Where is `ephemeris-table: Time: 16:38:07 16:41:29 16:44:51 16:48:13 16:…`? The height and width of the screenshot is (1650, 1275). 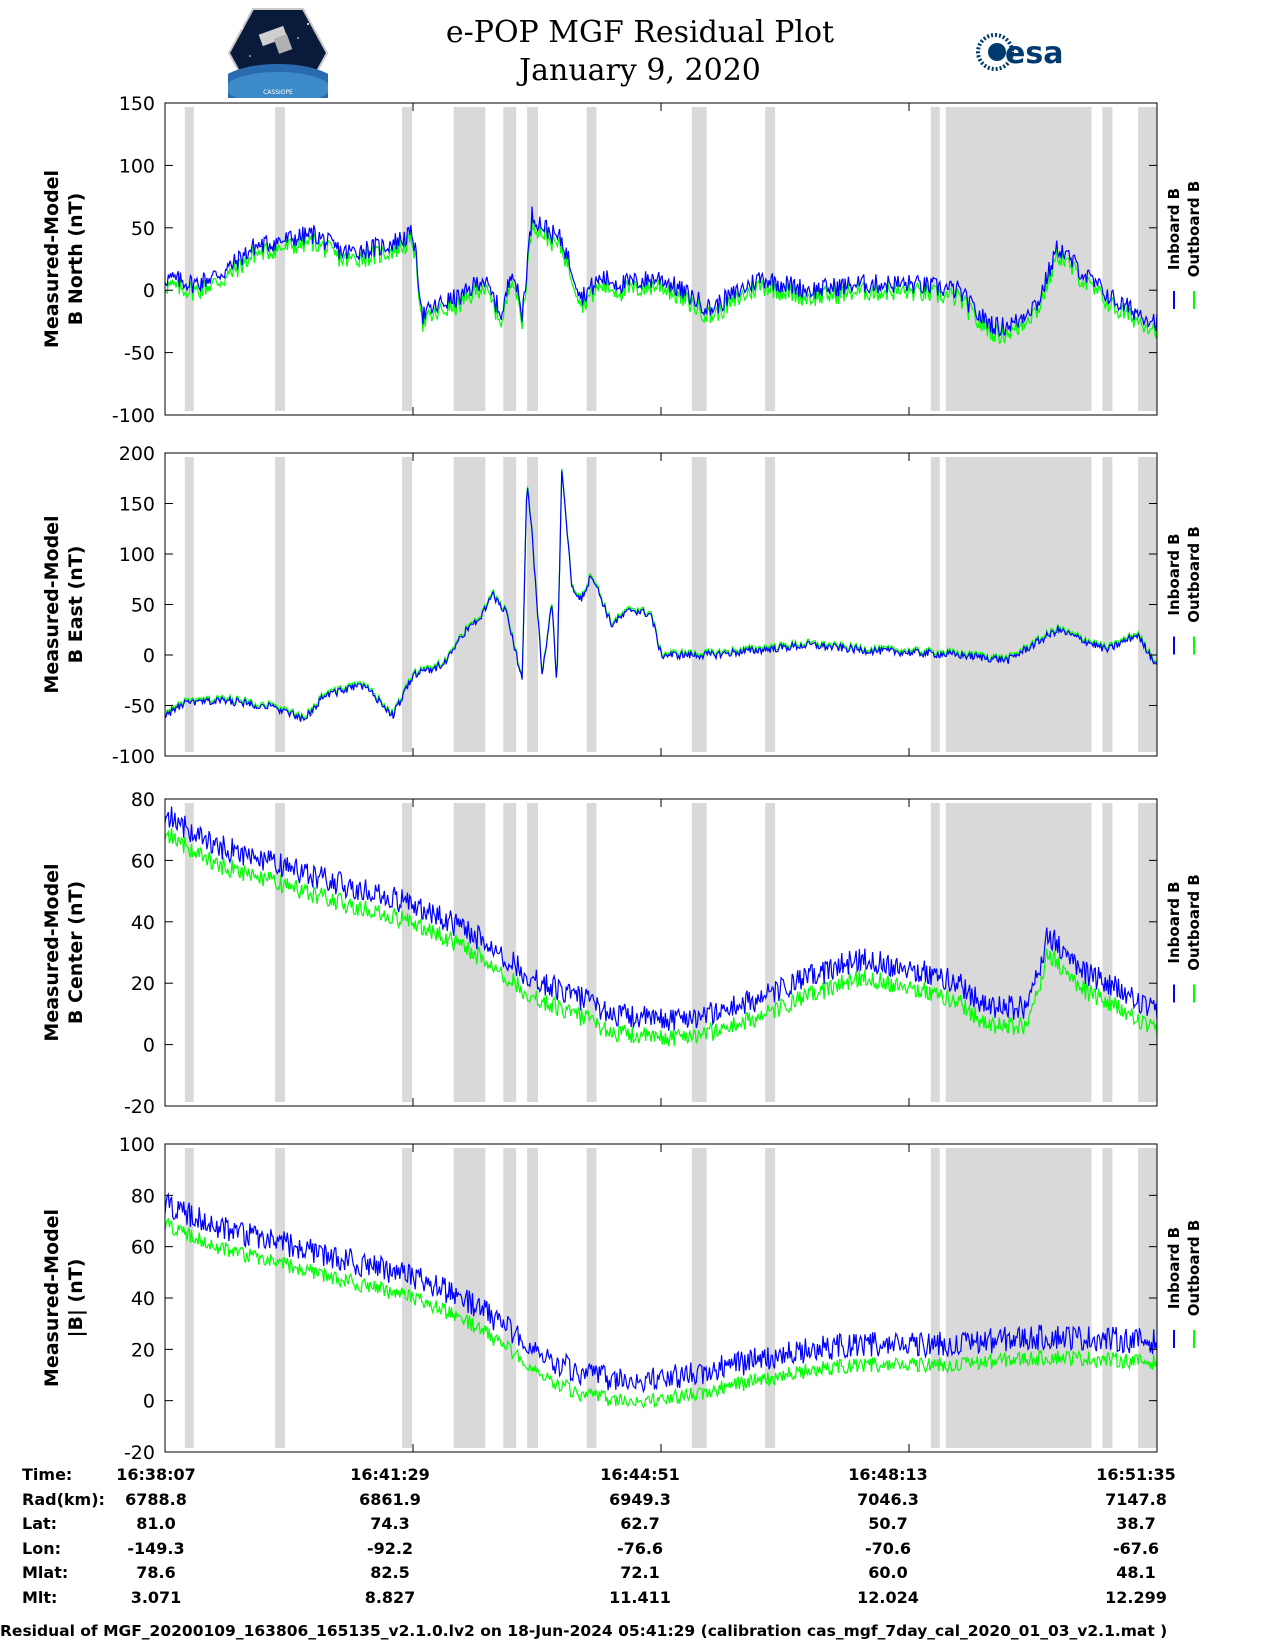
ephemeris-table: Time: 16:38:07 16:41:29 16:44:51 16:48:13 16:… is located at coordinates (642, 1538).